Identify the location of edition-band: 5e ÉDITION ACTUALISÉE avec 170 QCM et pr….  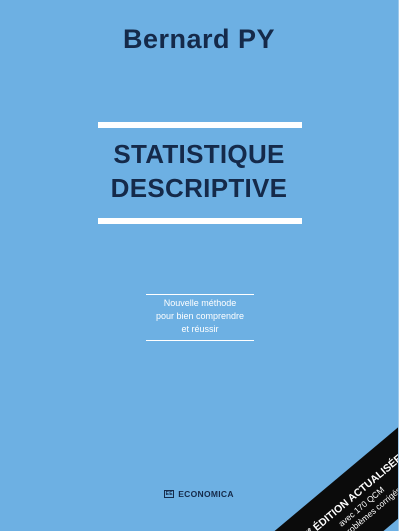
(317, 462).